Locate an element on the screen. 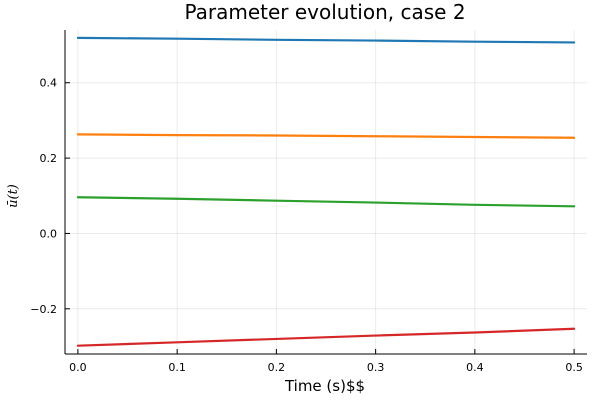 The width and height of the screenshot is (600, 400). y-tick-label: 0.4 is located at coordinates (49, 83).